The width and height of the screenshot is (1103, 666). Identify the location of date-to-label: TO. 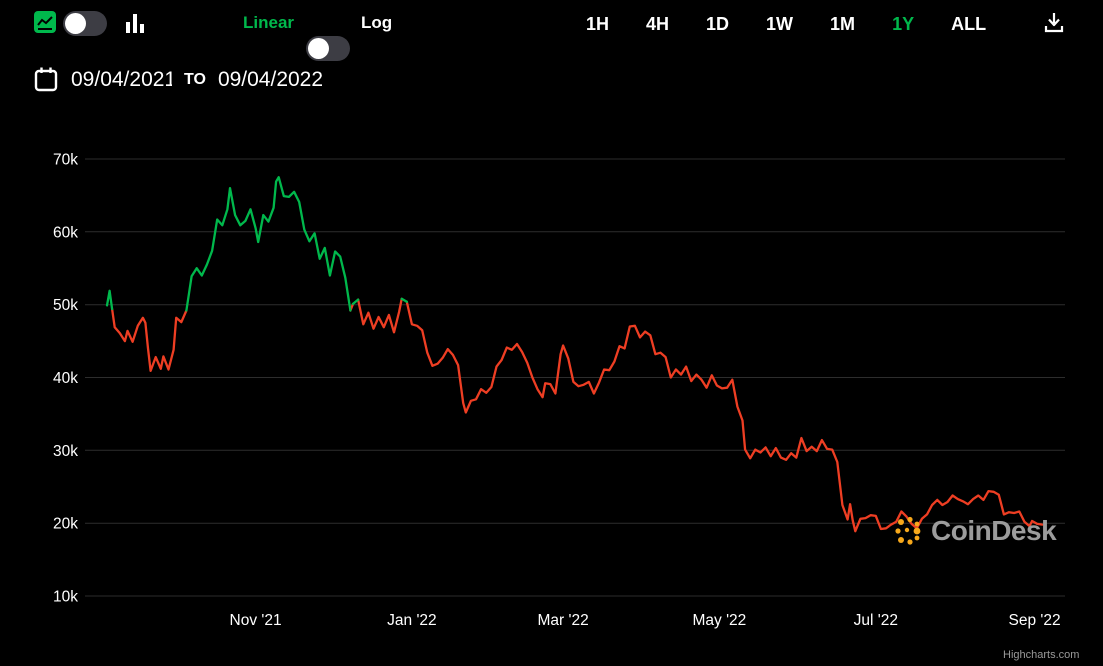
(195, 79).